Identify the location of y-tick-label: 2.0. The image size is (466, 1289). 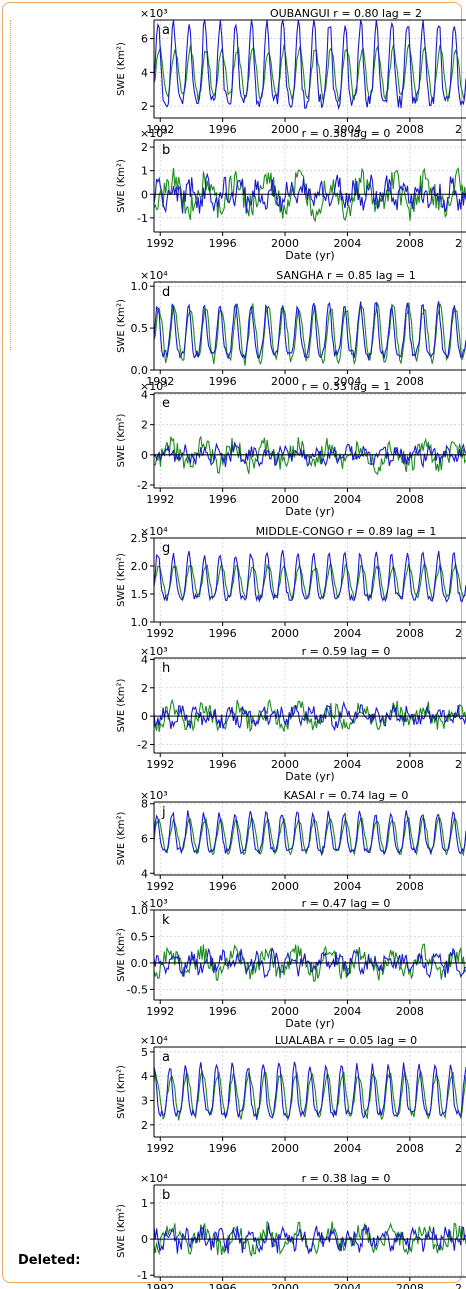
(140, 566).